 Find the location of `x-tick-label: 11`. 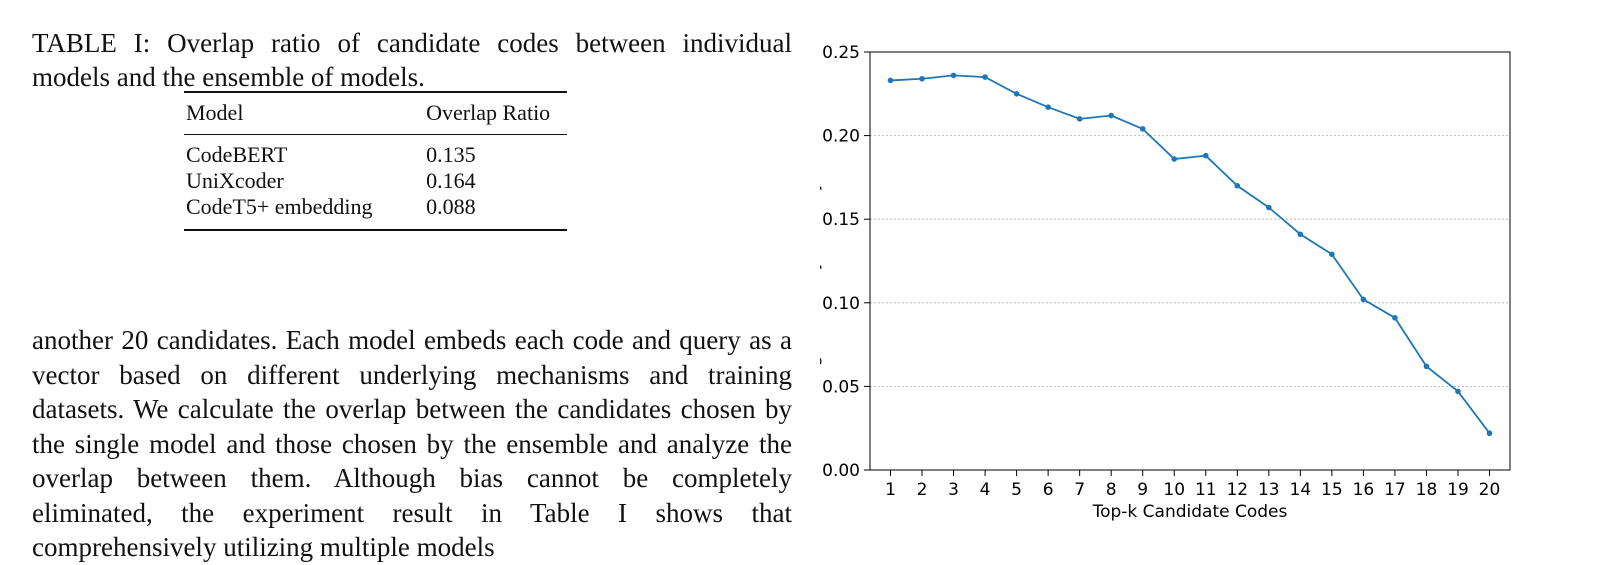

x-tick-label: 11 is located at coordinates (1206, 490).